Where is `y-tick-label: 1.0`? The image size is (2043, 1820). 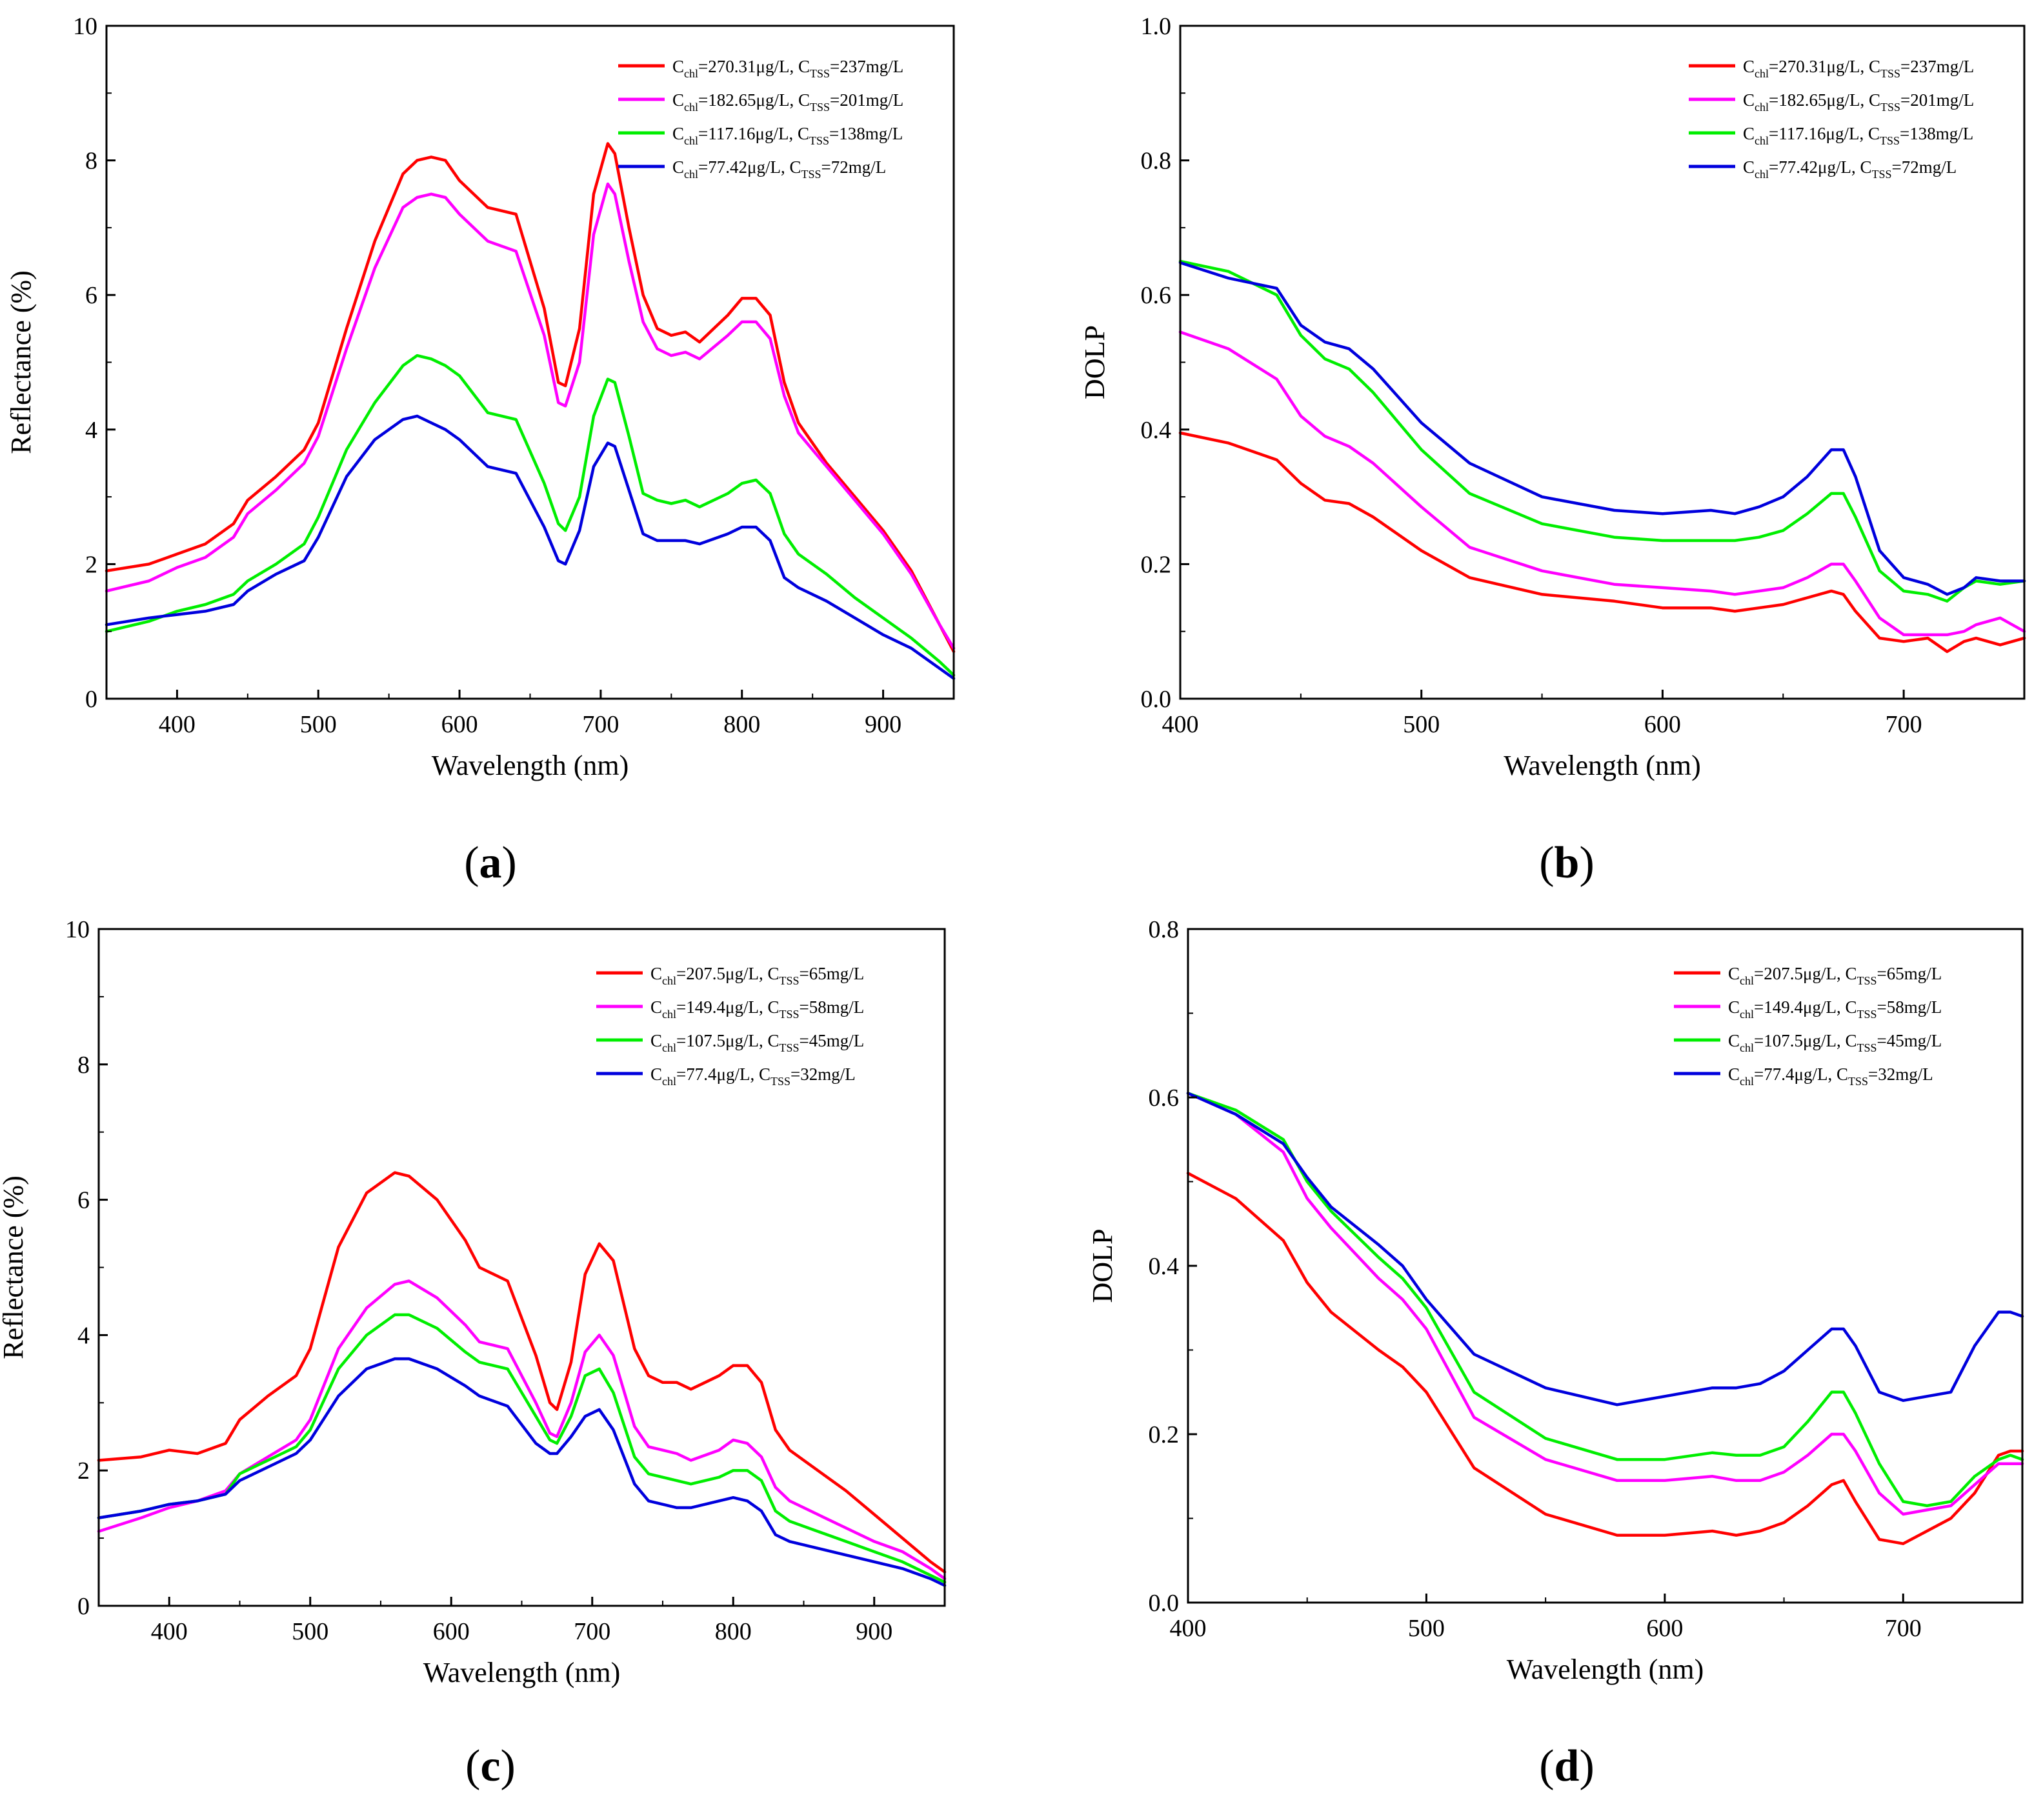 y-tick-label: 1.0 is located at coordinates (1156, 26).